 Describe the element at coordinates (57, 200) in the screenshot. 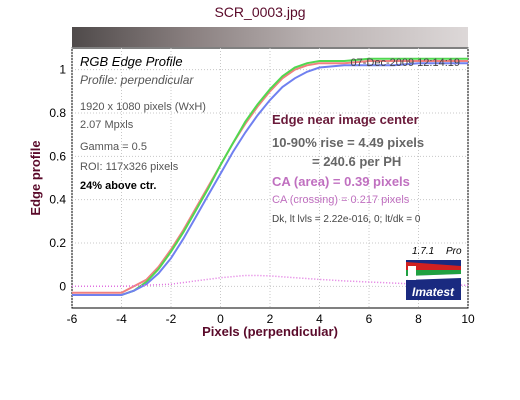

I see `y-tick-label: 0.4` at that location.